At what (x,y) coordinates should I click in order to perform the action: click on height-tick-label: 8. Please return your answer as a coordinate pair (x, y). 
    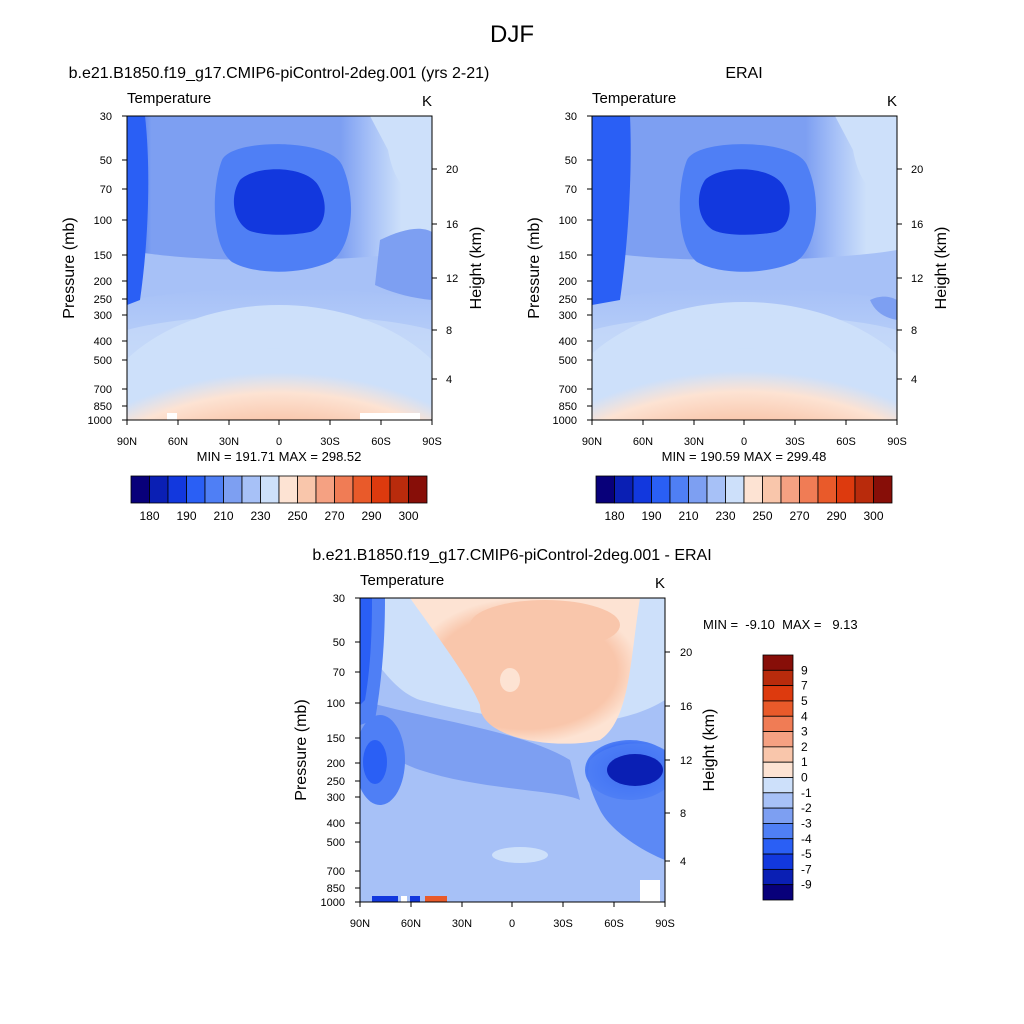
    Looking at the image, I should click on (914, 331).